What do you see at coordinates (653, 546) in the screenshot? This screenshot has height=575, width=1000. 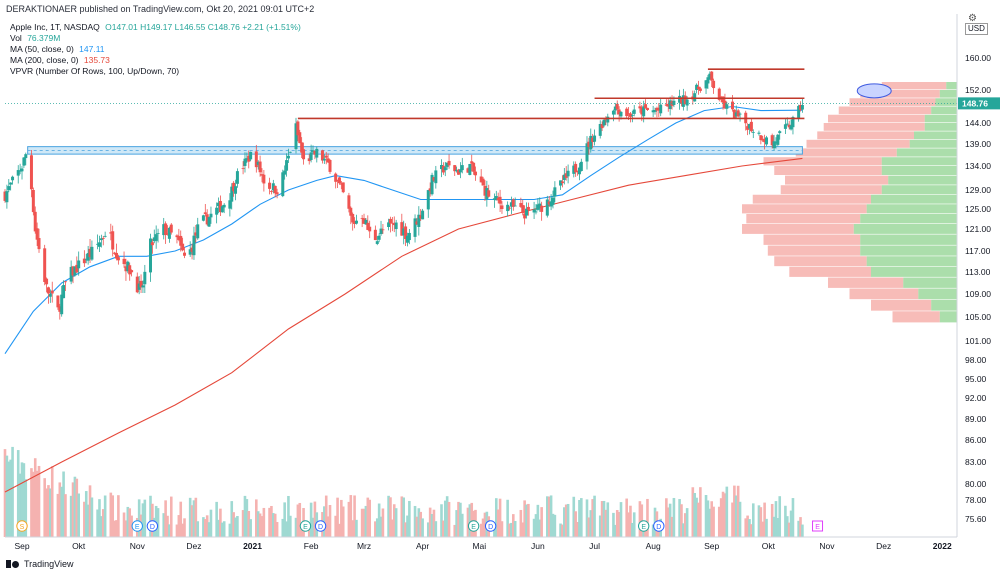 I see `time-tick-label: Aug` at bounding box center [653, 546].